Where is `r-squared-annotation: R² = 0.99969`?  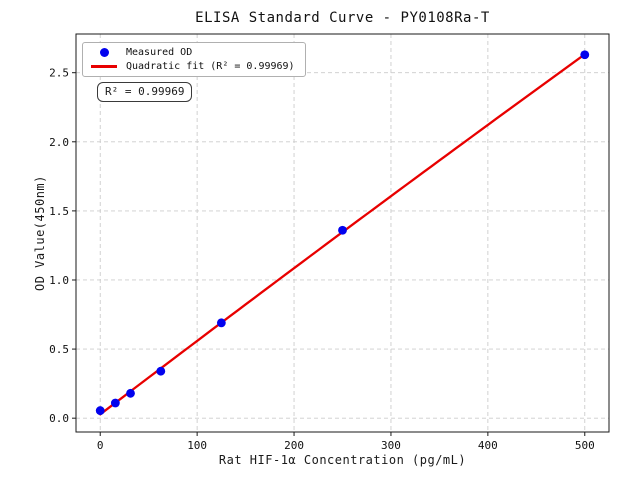
r-squared-annotation: R² = 0.99969 is located at coordinates (145, 92).